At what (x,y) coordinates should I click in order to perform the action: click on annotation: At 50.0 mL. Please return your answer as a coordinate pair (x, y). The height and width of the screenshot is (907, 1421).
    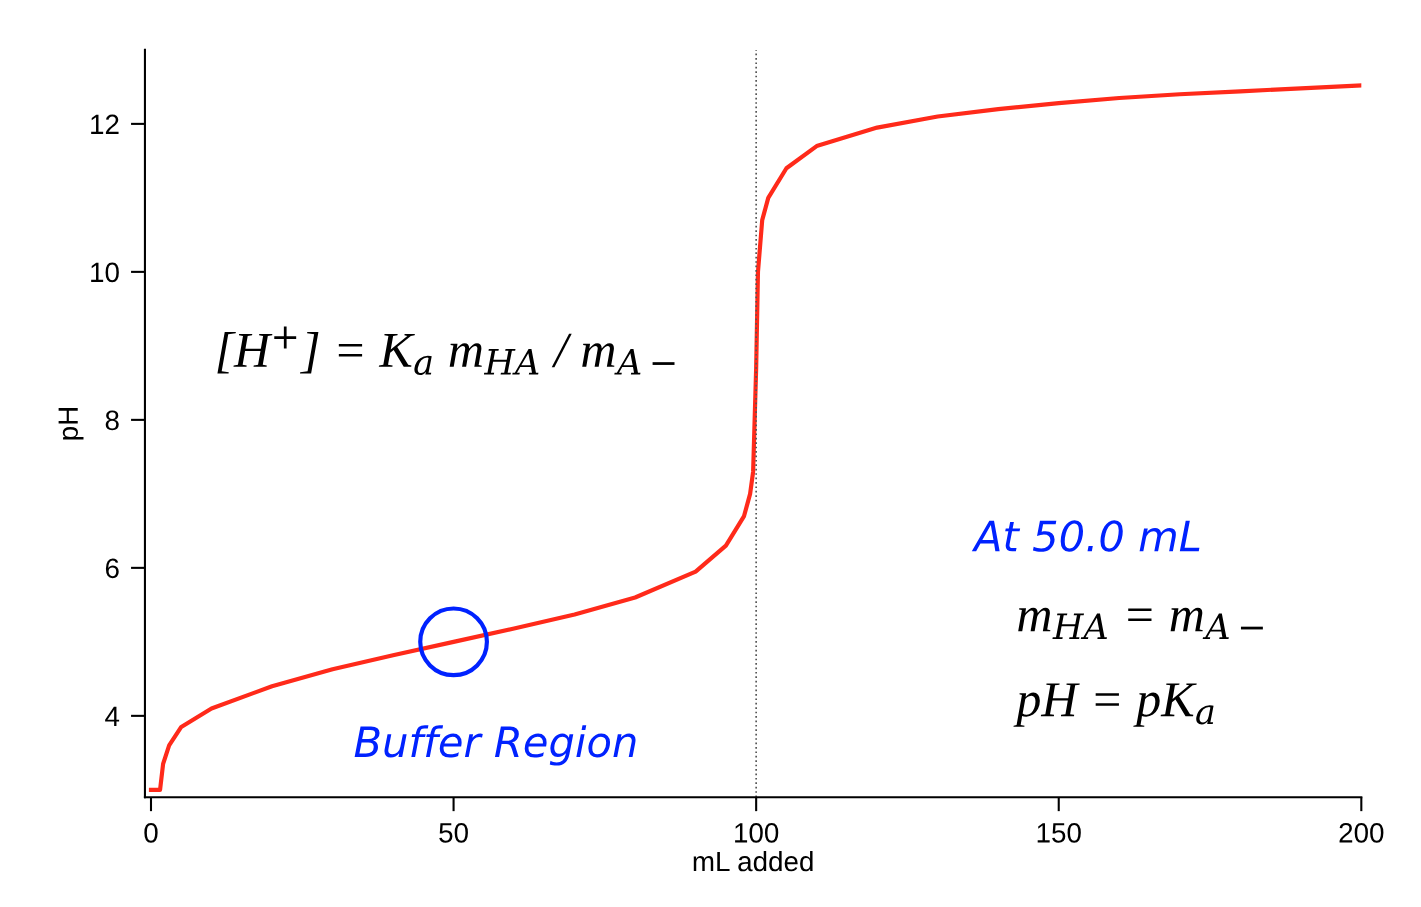
    Looking at the image, I should click on (1085, 536).